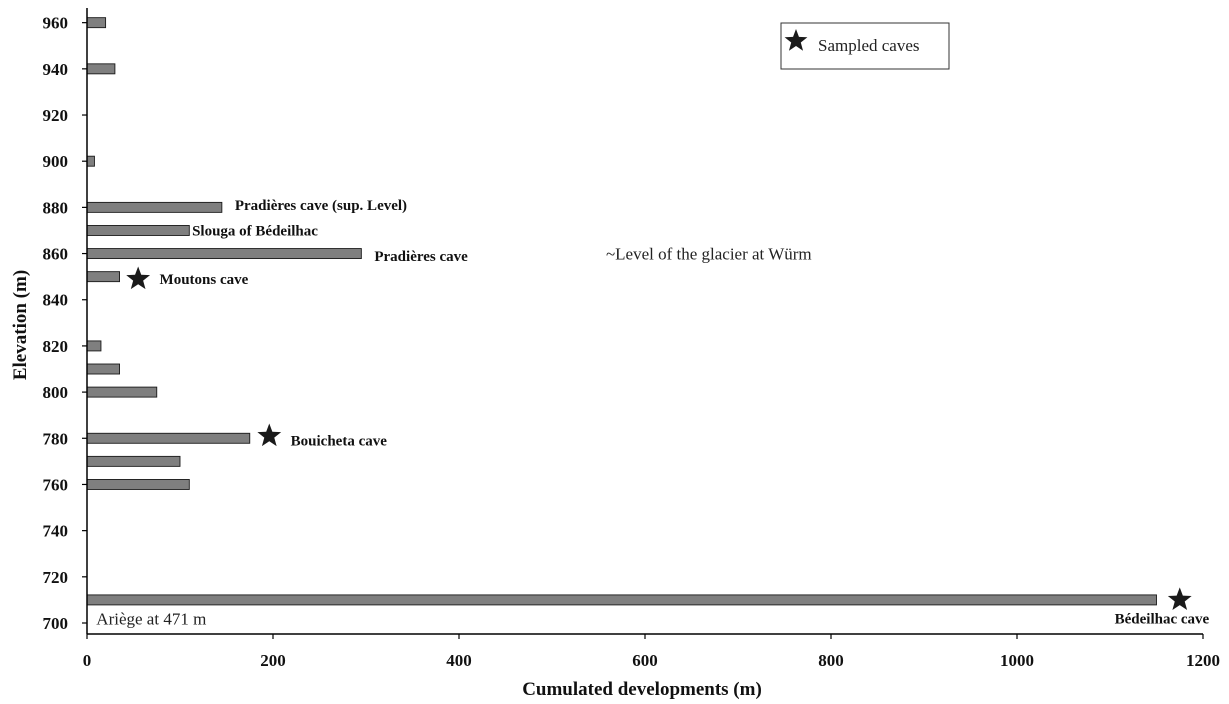  Describe the element at coordinates (56, 438) in the screenshot. I see `y-tick-label: 780` at that location.